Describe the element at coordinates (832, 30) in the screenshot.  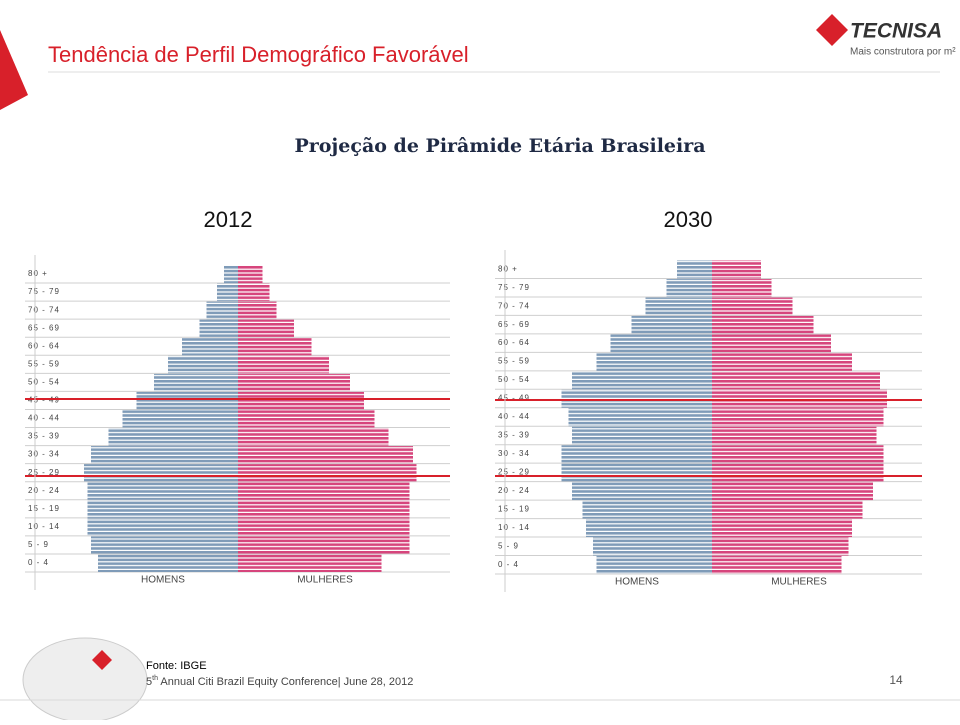
I see `logo-icon` at that location.